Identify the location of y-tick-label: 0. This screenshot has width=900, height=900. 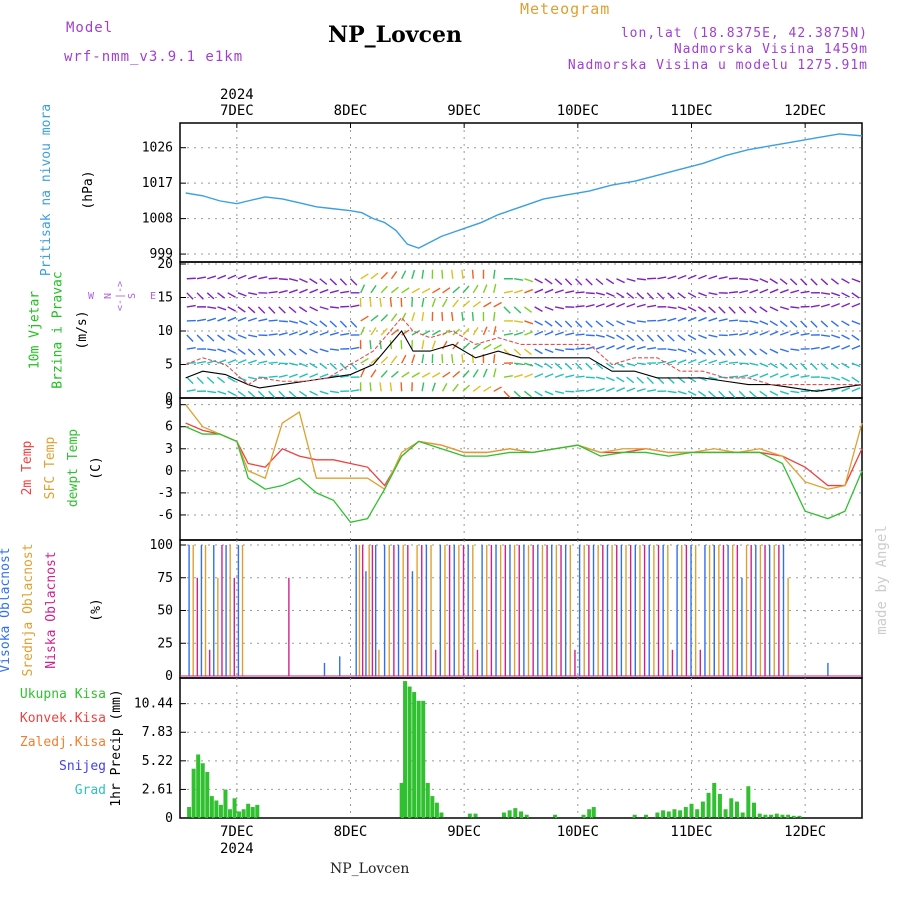
(169, 398).